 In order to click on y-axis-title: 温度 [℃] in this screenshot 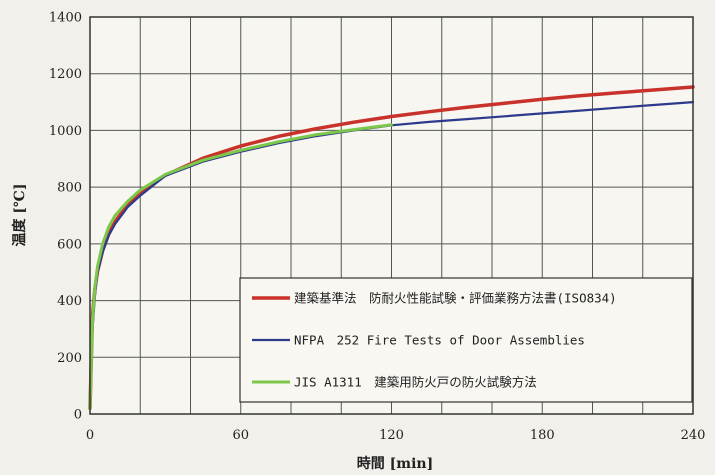, I will do `click(19, 215)`.